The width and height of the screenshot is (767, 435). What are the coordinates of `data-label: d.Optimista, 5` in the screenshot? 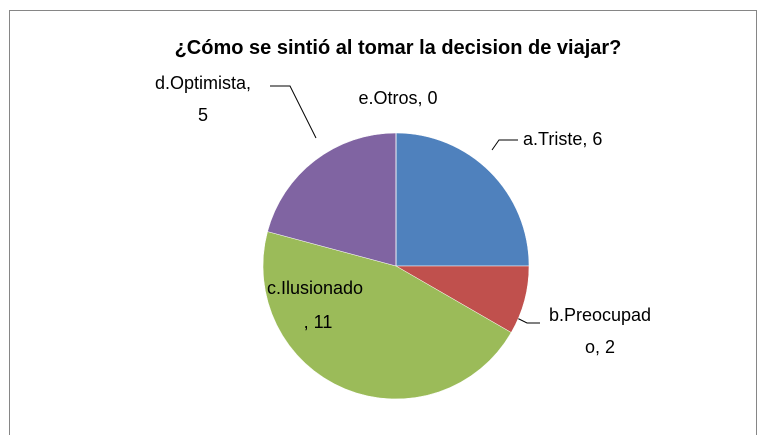 It's located at (203, 99).